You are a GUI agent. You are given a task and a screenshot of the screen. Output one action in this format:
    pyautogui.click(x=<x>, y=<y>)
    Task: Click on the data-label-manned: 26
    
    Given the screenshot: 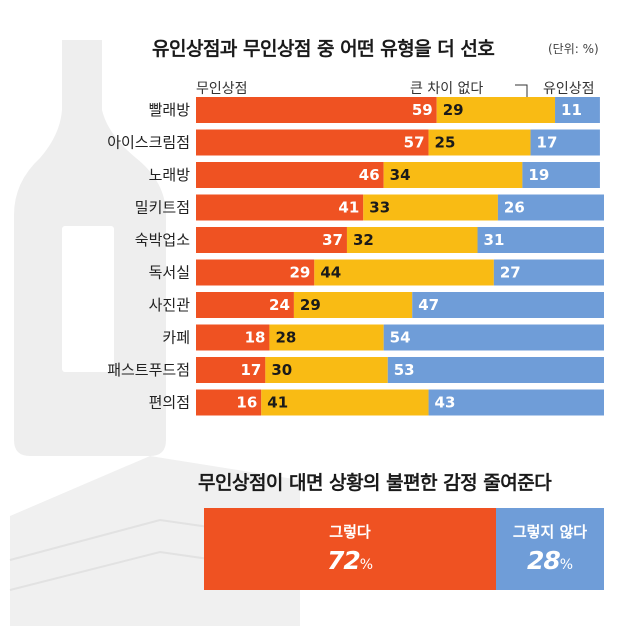 What is the action you would take?
    pyautogui.click(x=514, y=208)
    